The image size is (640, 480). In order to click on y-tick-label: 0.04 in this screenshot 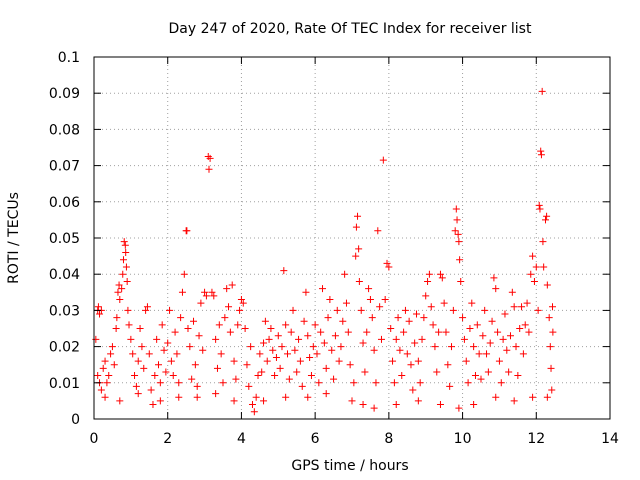, I will do `click(64, 275)`.